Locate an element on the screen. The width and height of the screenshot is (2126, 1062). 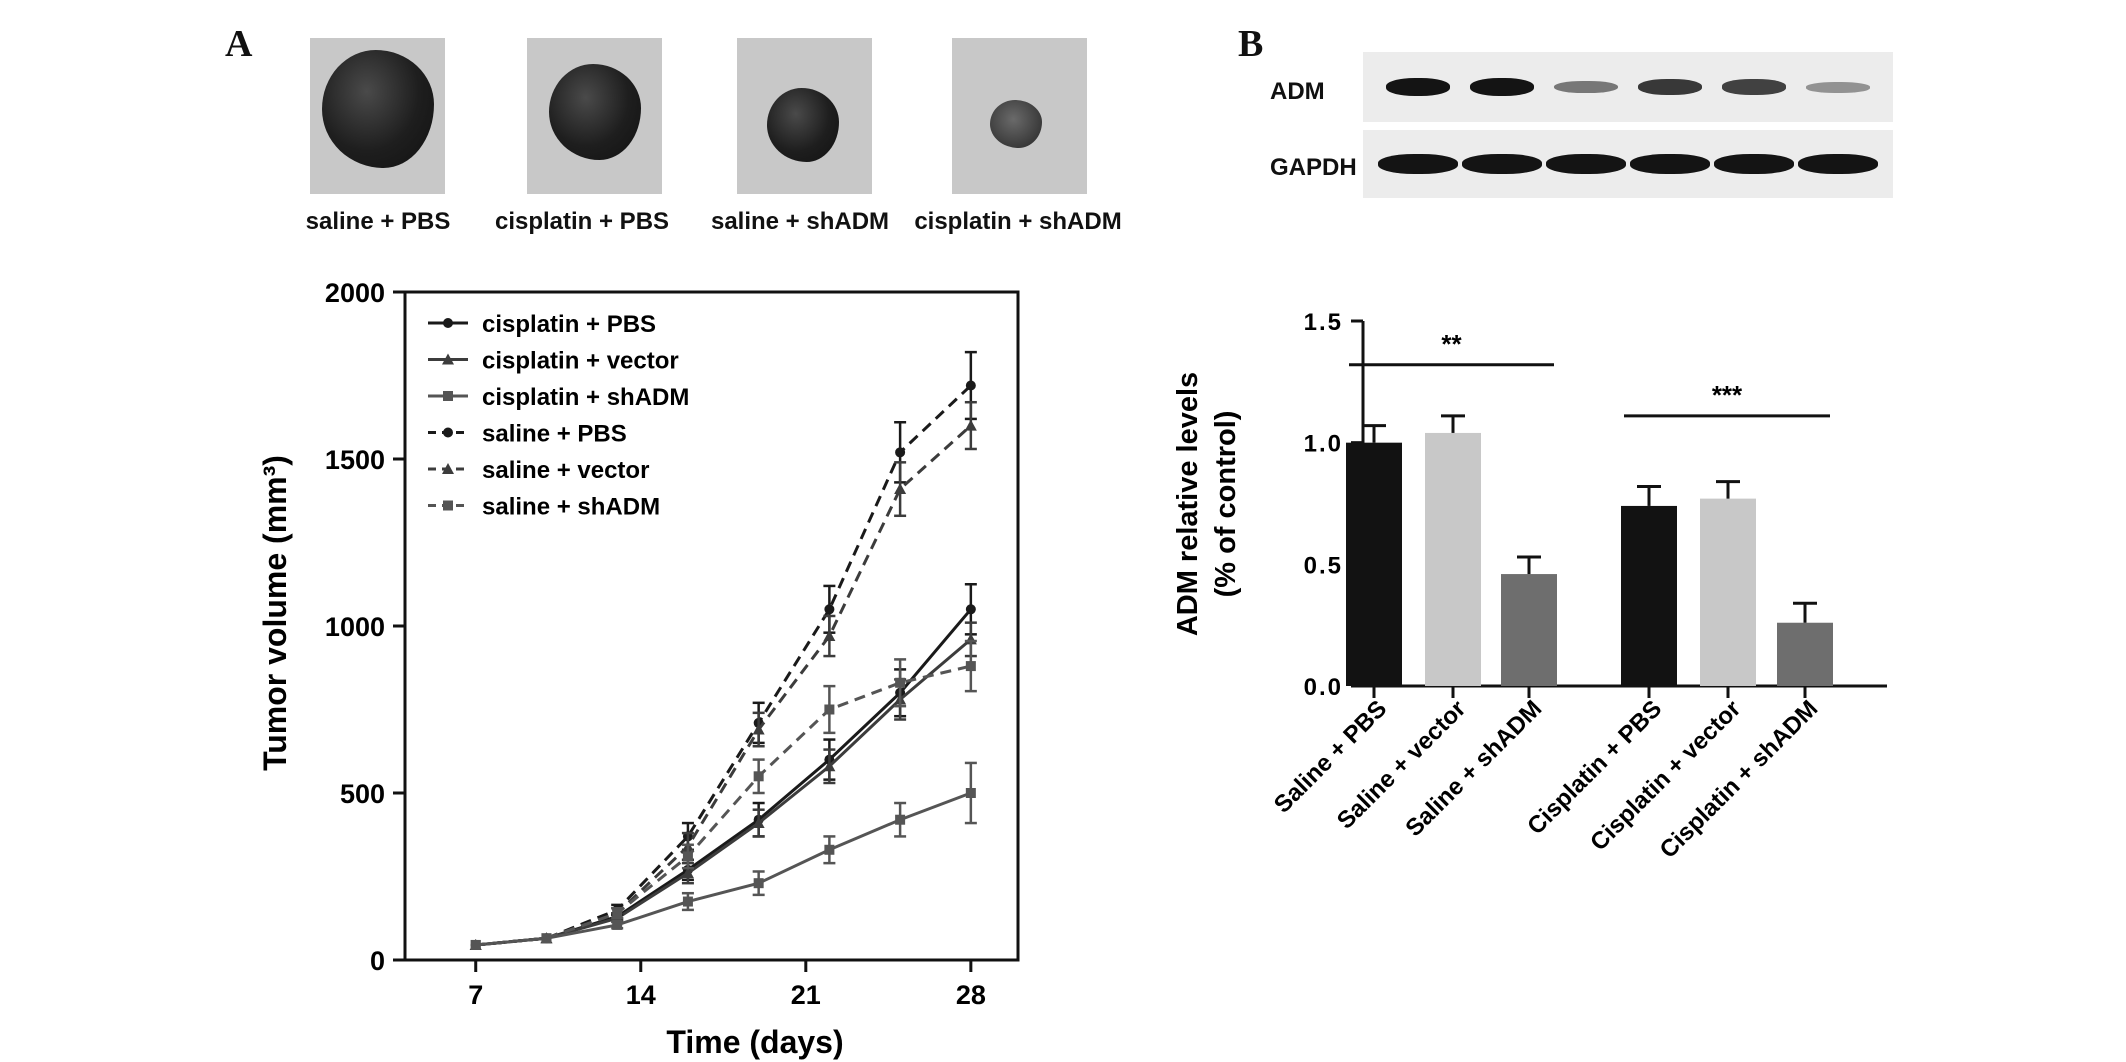
tumor-photo-cisplatin-pbs is located at coordinates (594, 116).